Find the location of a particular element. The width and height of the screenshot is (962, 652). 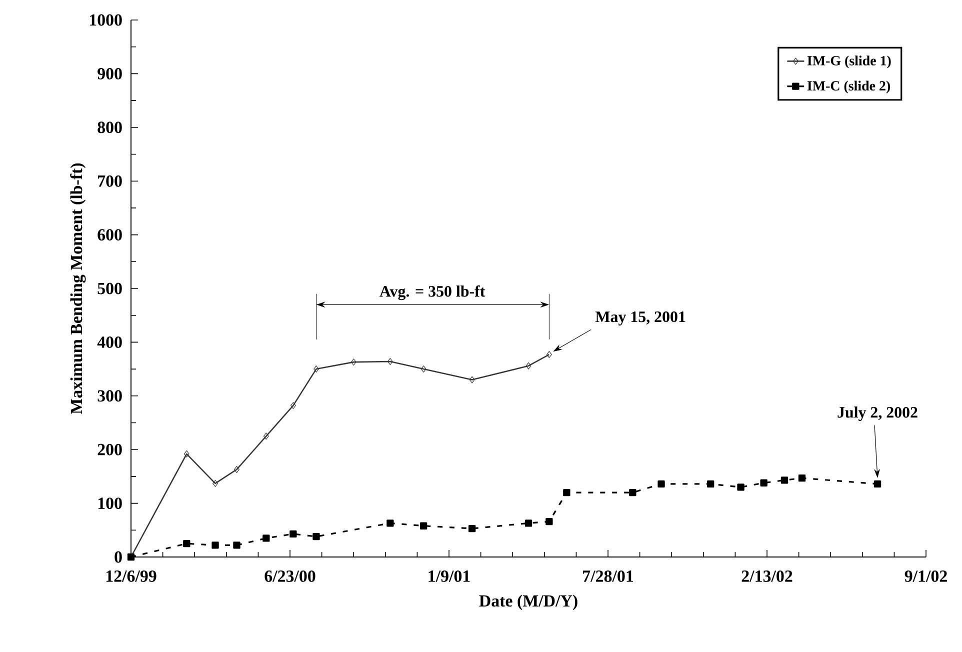

y-tick-label: 900 is located at coordinates (110, 74).